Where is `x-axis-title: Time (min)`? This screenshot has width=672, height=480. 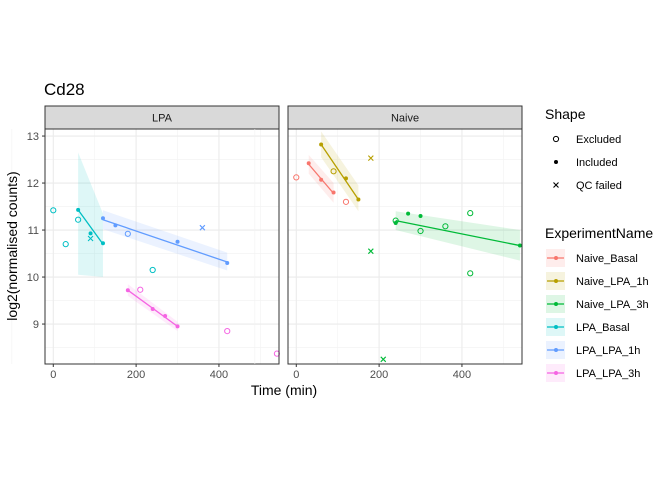
x-axis-title: Time (min) is located at coordinates (284, 390).